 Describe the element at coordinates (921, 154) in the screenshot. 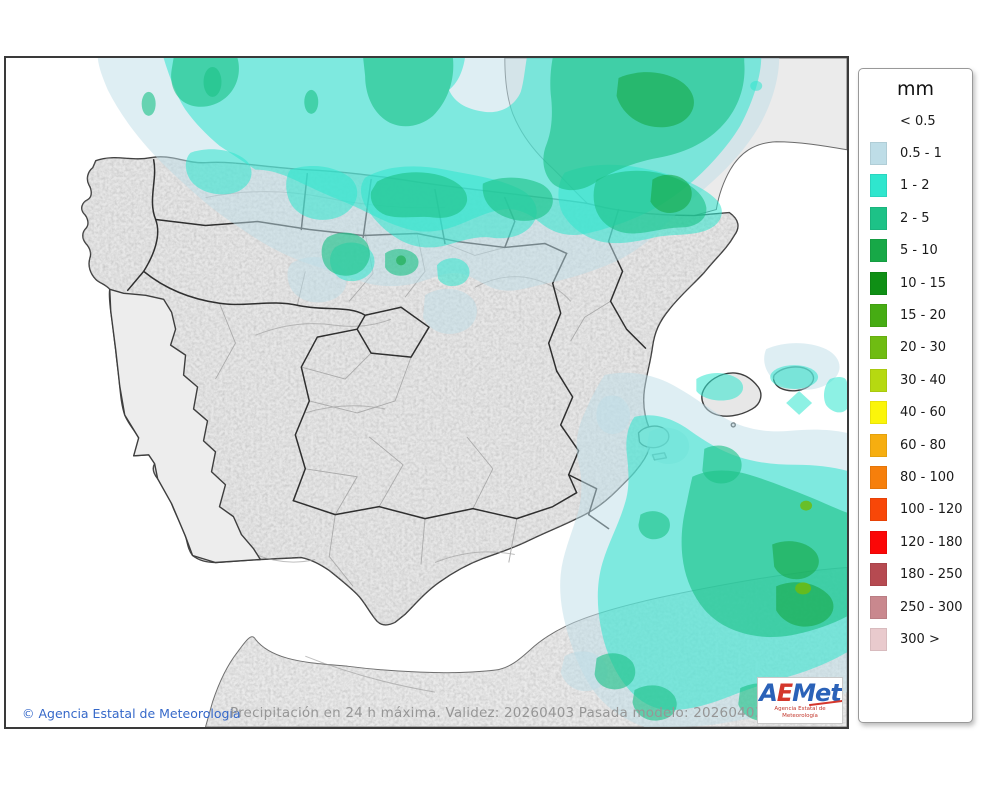

I see `legend-label: 0.5 - 1` at that location.